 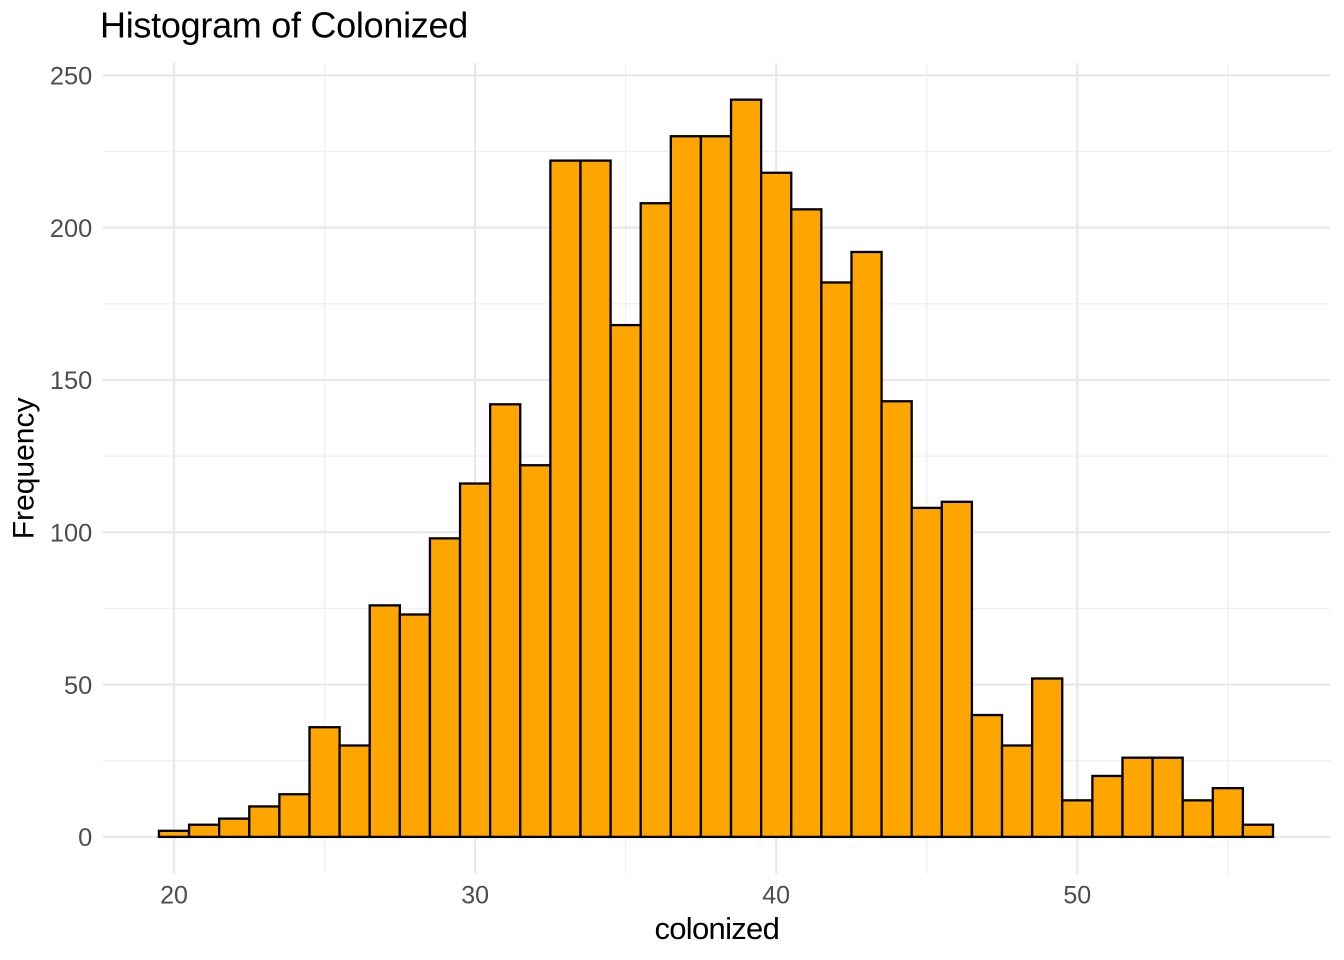 What do you see at coordinates (71, 77) in the screenshot?
I see `svg-text: 250` at bounding box center [71, 77].